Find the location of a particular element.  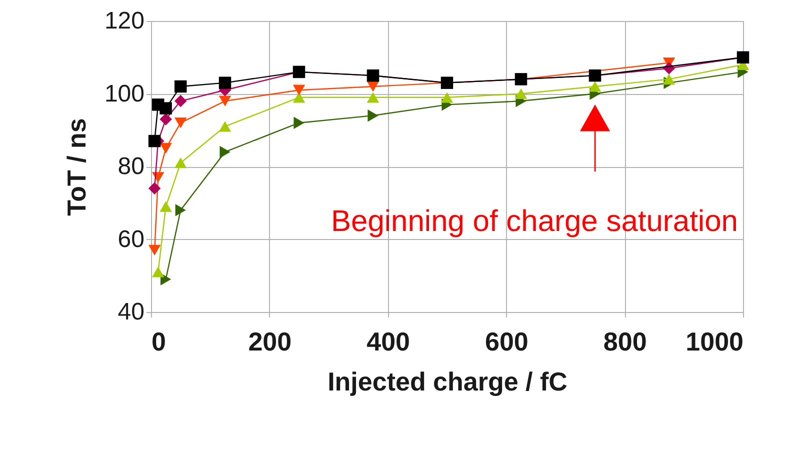

annotation: Beginning of charge saturation is located at coordinates (534, 221).